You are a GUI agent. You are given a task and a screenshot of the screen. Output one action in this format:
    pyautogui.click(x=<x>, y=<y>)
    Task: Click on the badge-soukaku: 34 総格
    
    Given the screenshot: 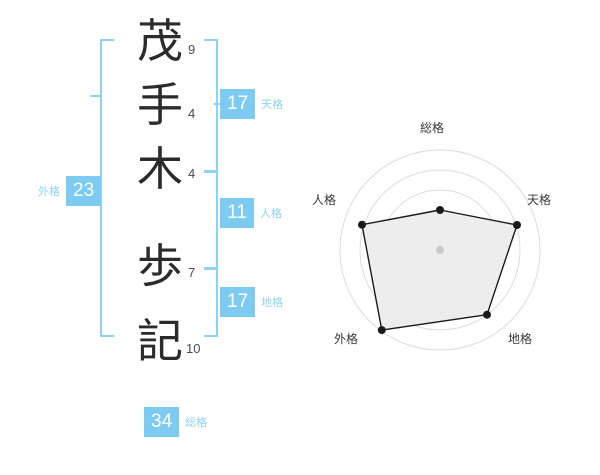 What is the action you would take?
    pyautogui.click(x=175, y=422)
    